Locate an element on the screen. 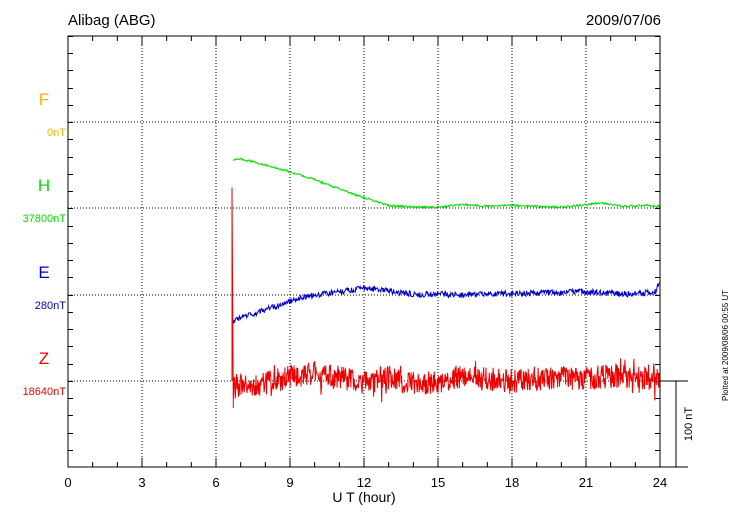  component-letter-z: Z is located at coordinates (44, 358).